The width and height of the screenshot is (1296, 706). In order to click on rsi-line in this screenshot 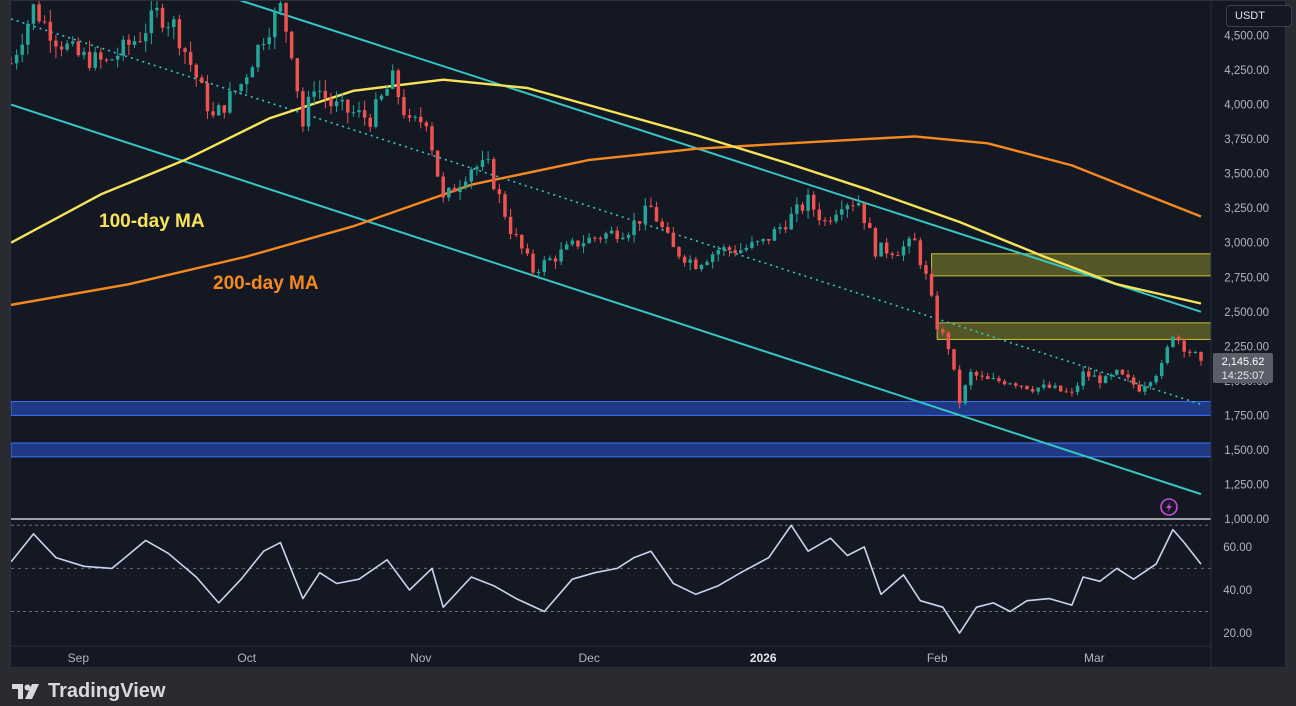, I will do `click(606, 579)`.